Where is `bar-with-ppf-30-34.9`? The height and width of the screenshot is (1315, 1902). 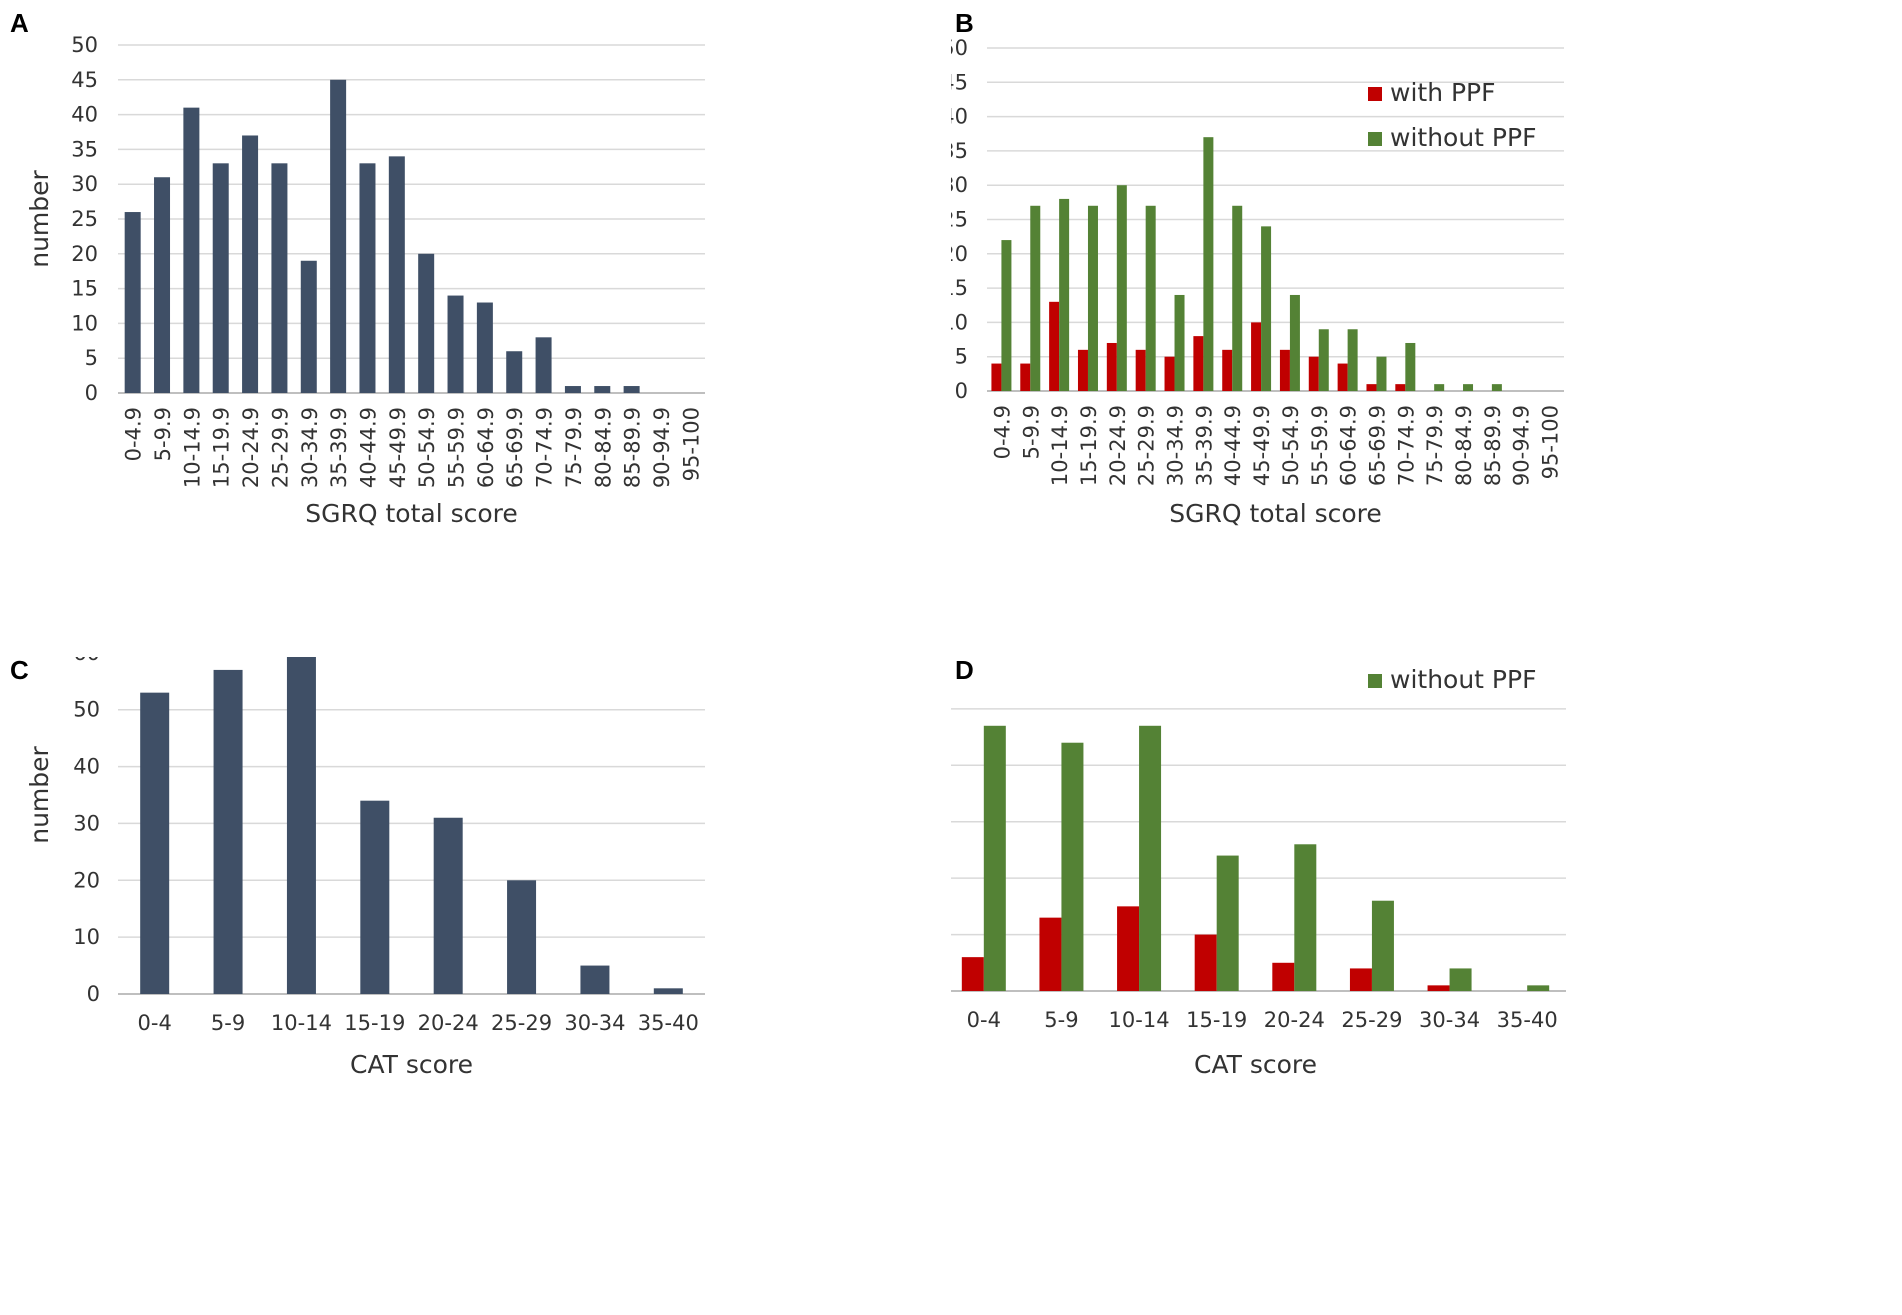 bar-with-ppf-30-34.9 is located at coordinates (1169, 373).